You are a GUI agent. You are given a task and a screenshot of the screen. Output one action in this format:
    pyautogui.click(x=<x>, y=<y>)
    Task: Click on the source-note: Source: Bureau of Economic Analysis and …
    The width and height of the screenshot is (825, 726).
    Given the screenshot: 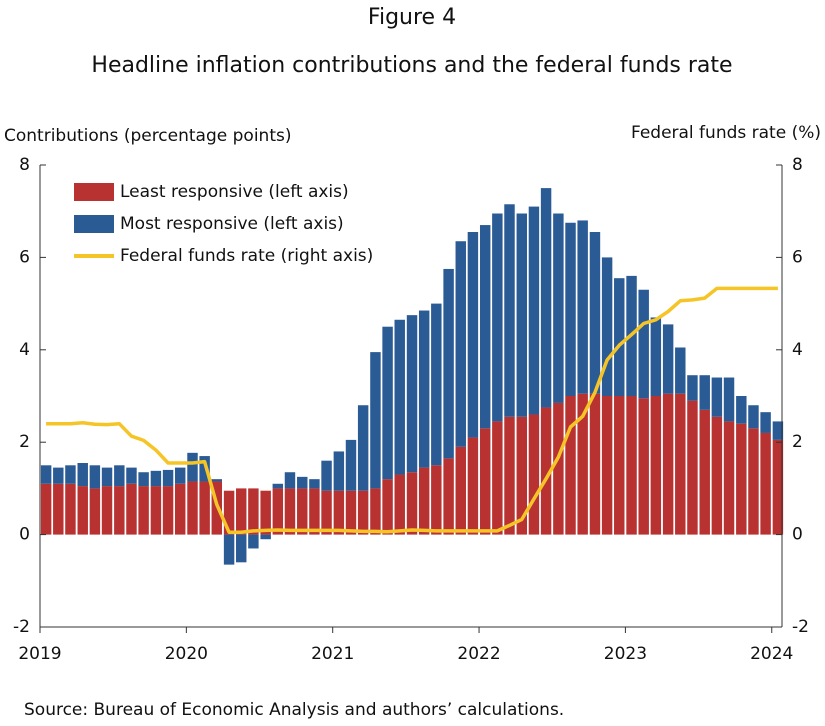 What is the action you would take?
    pyautogui.click(x=294, y=710)
    